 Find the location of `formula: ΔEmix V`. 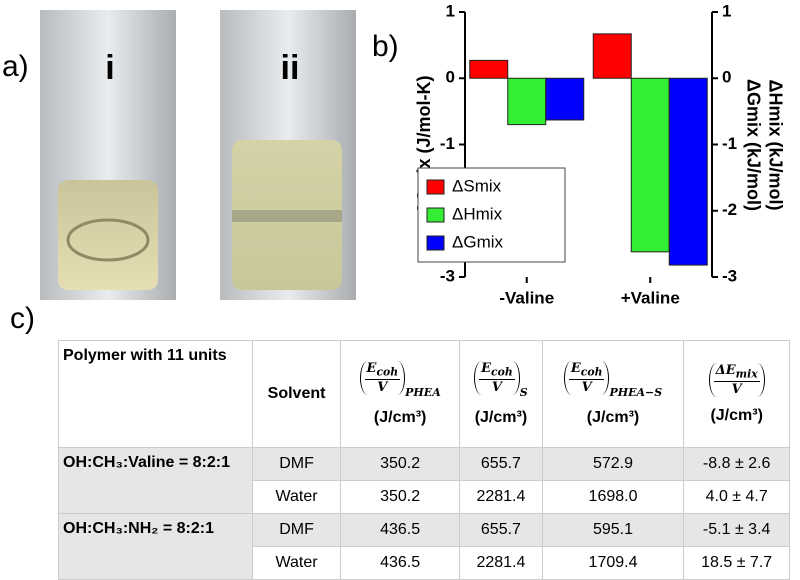

formula: ΔEmix V is located at coordinates (736, 380).